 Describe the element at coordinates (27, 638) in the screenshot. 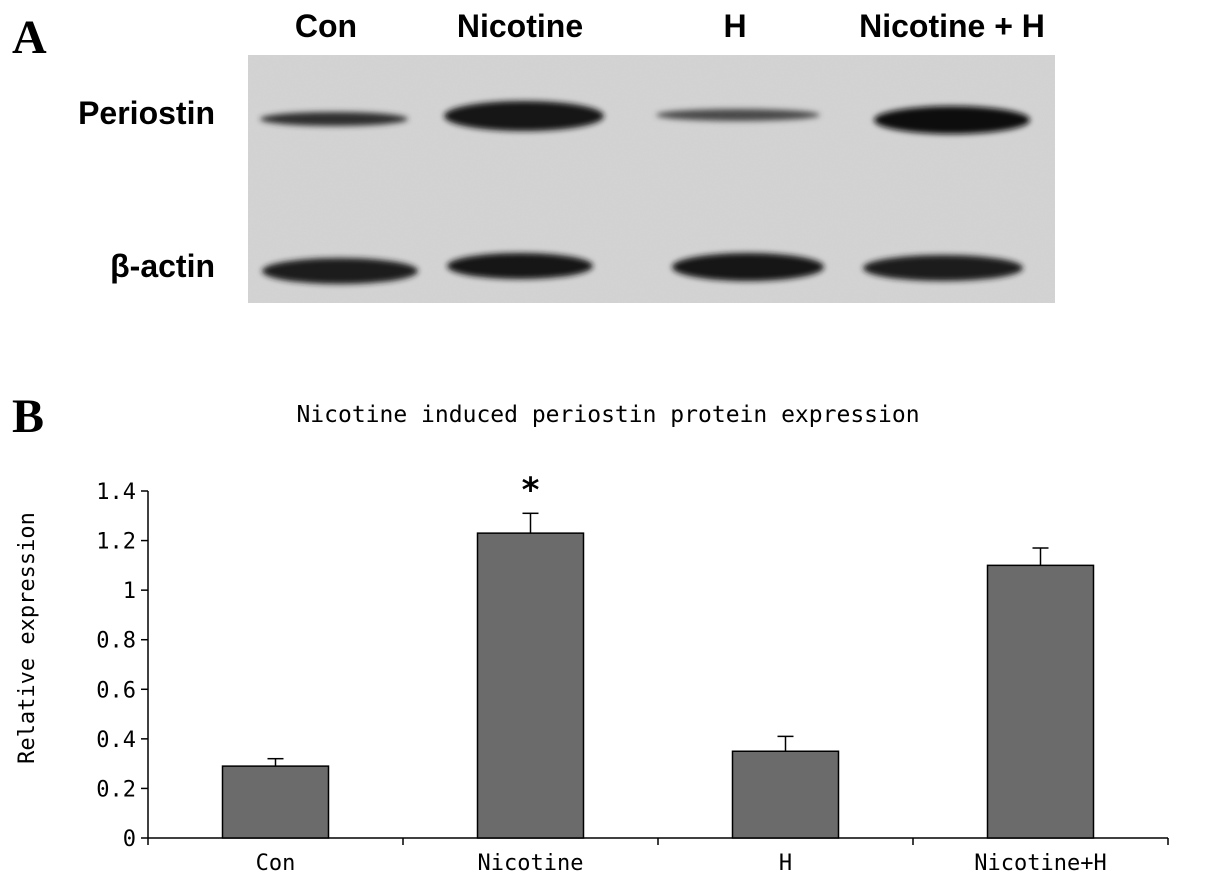

I see `y-axis-label: Relative expression` at that location.